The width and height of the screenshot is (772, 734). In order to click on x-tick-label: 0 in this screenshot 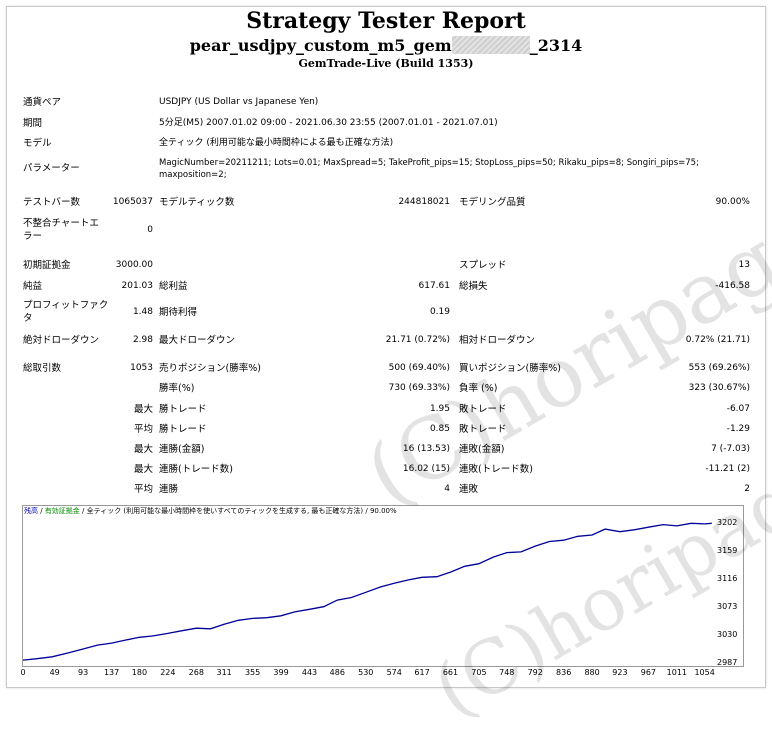, I will do `click(23, 672)`.